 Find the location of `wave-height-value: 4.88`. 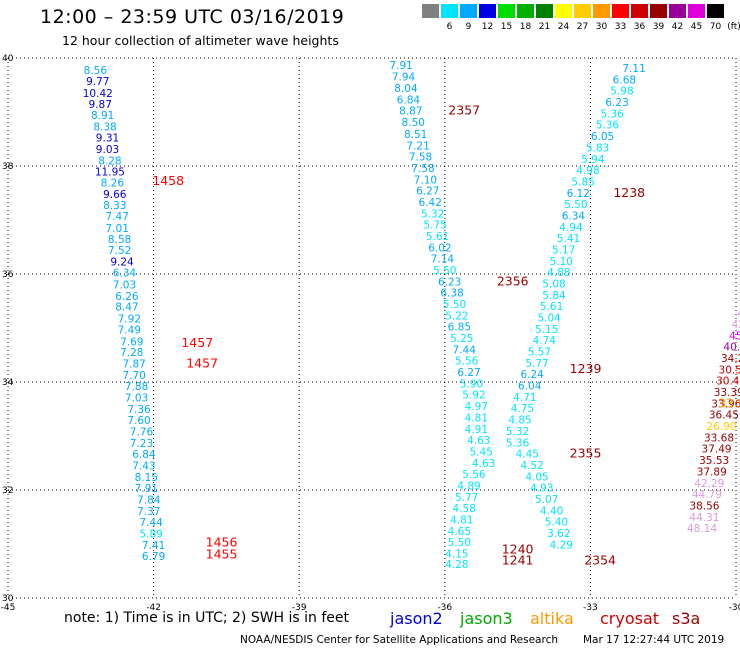

wave-height-value: 4.88 is located at coordinates (558, 273).